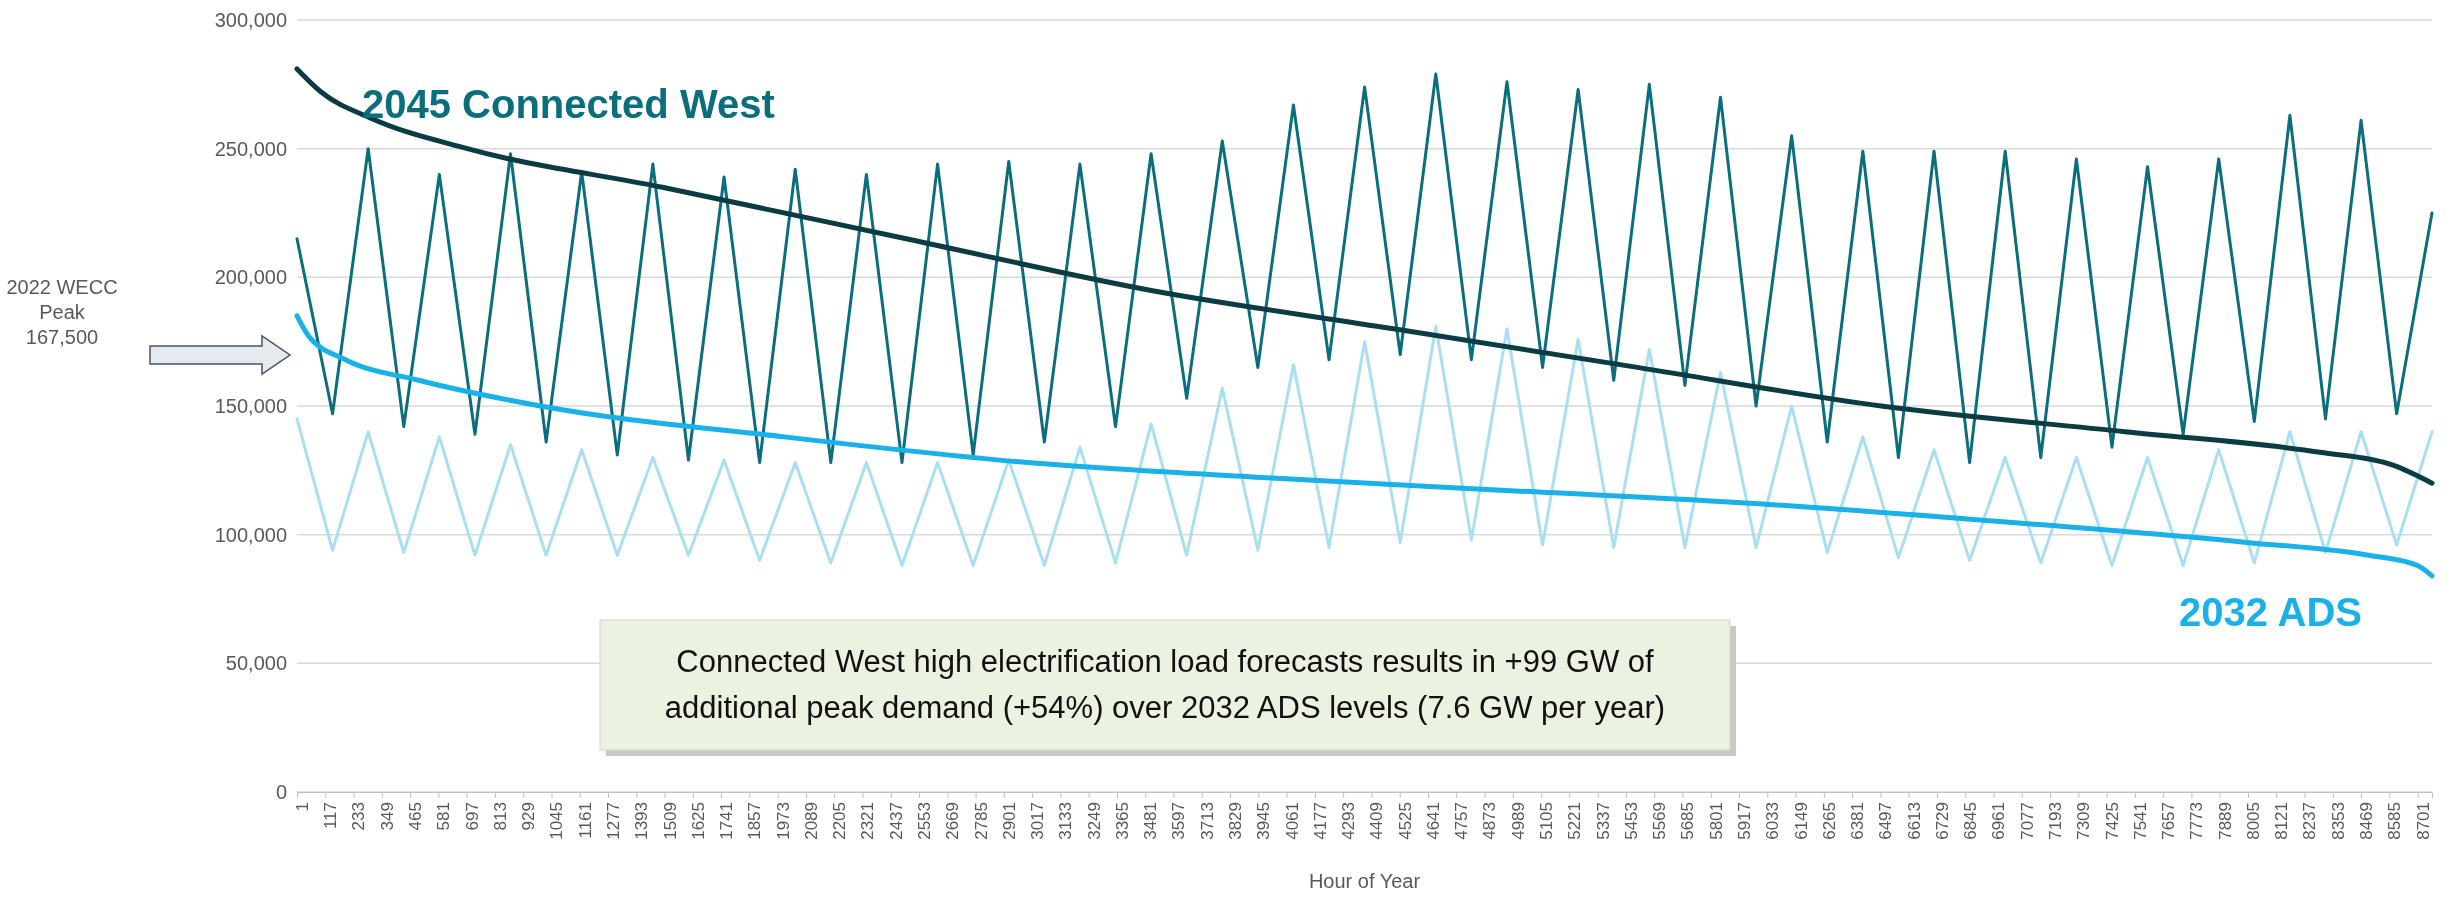 This screenshot has height=897, width=2450. Describe the element at coordinates (1364, 881) in the screenshot. I see `x-axis-title: Hour of Year` at that location.